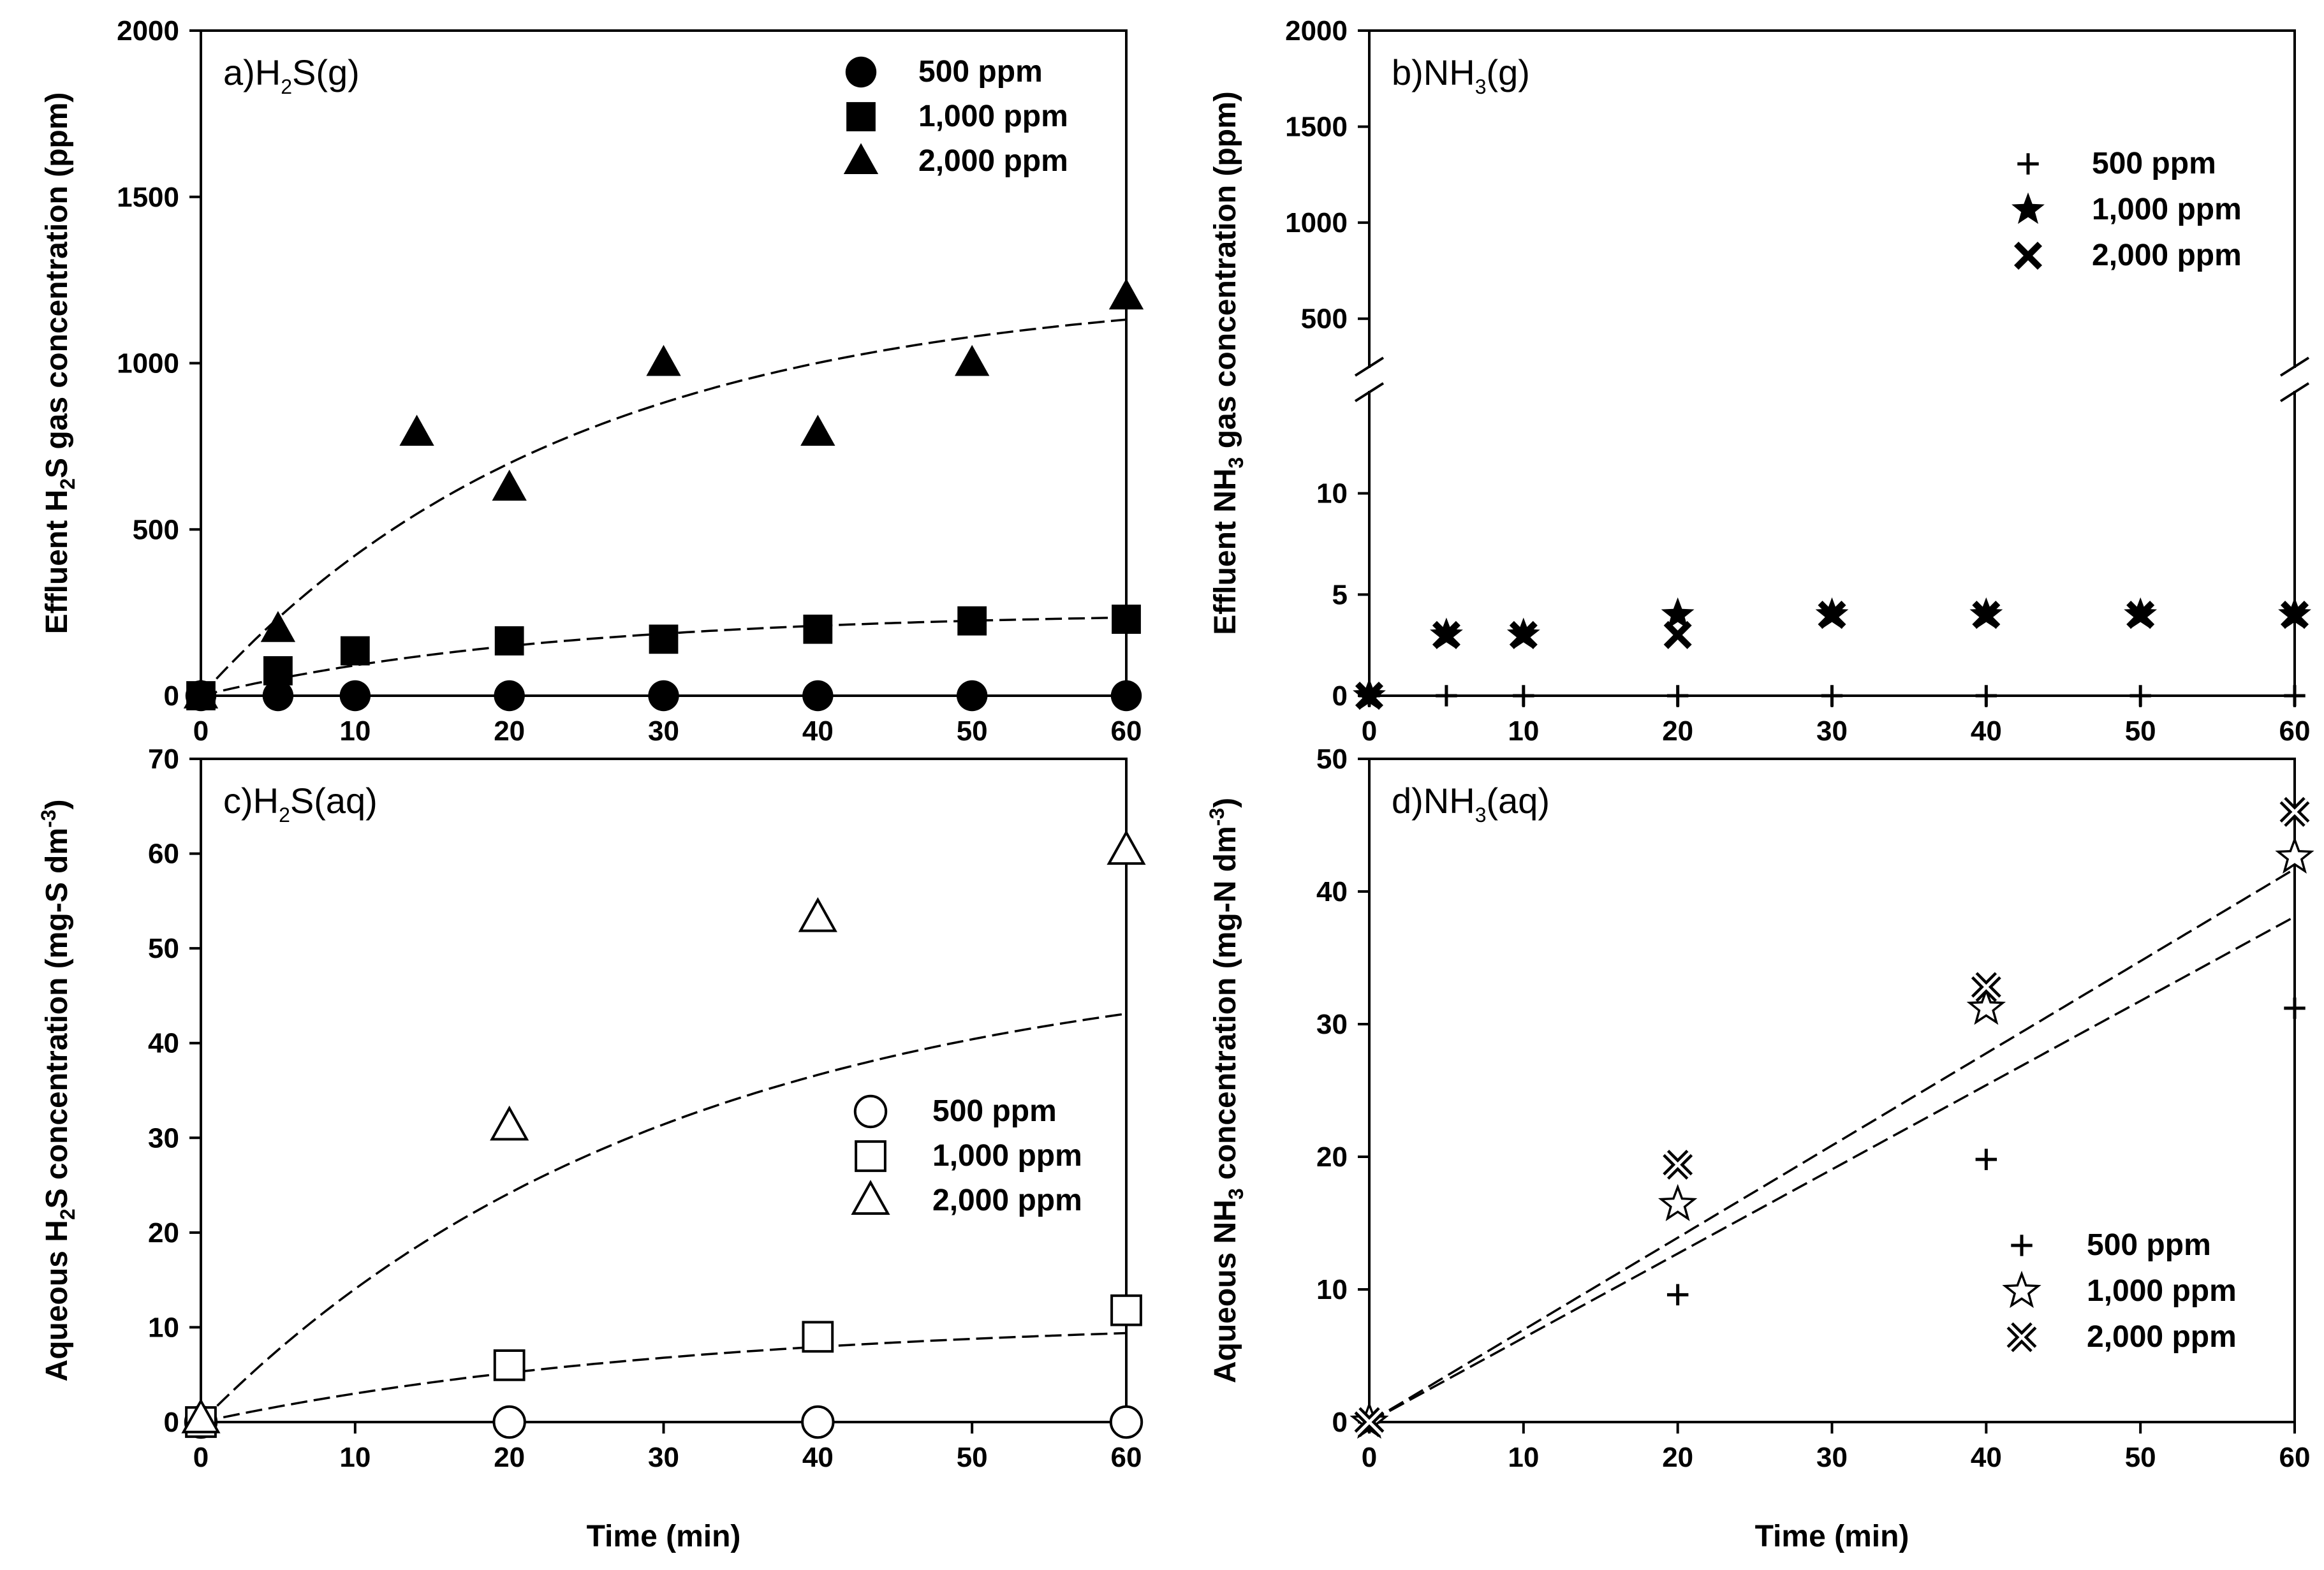  Describe the element at coordinates (1471, 804) in the screenshot. I see `panel-title: d)NH3(aq)` at that location.